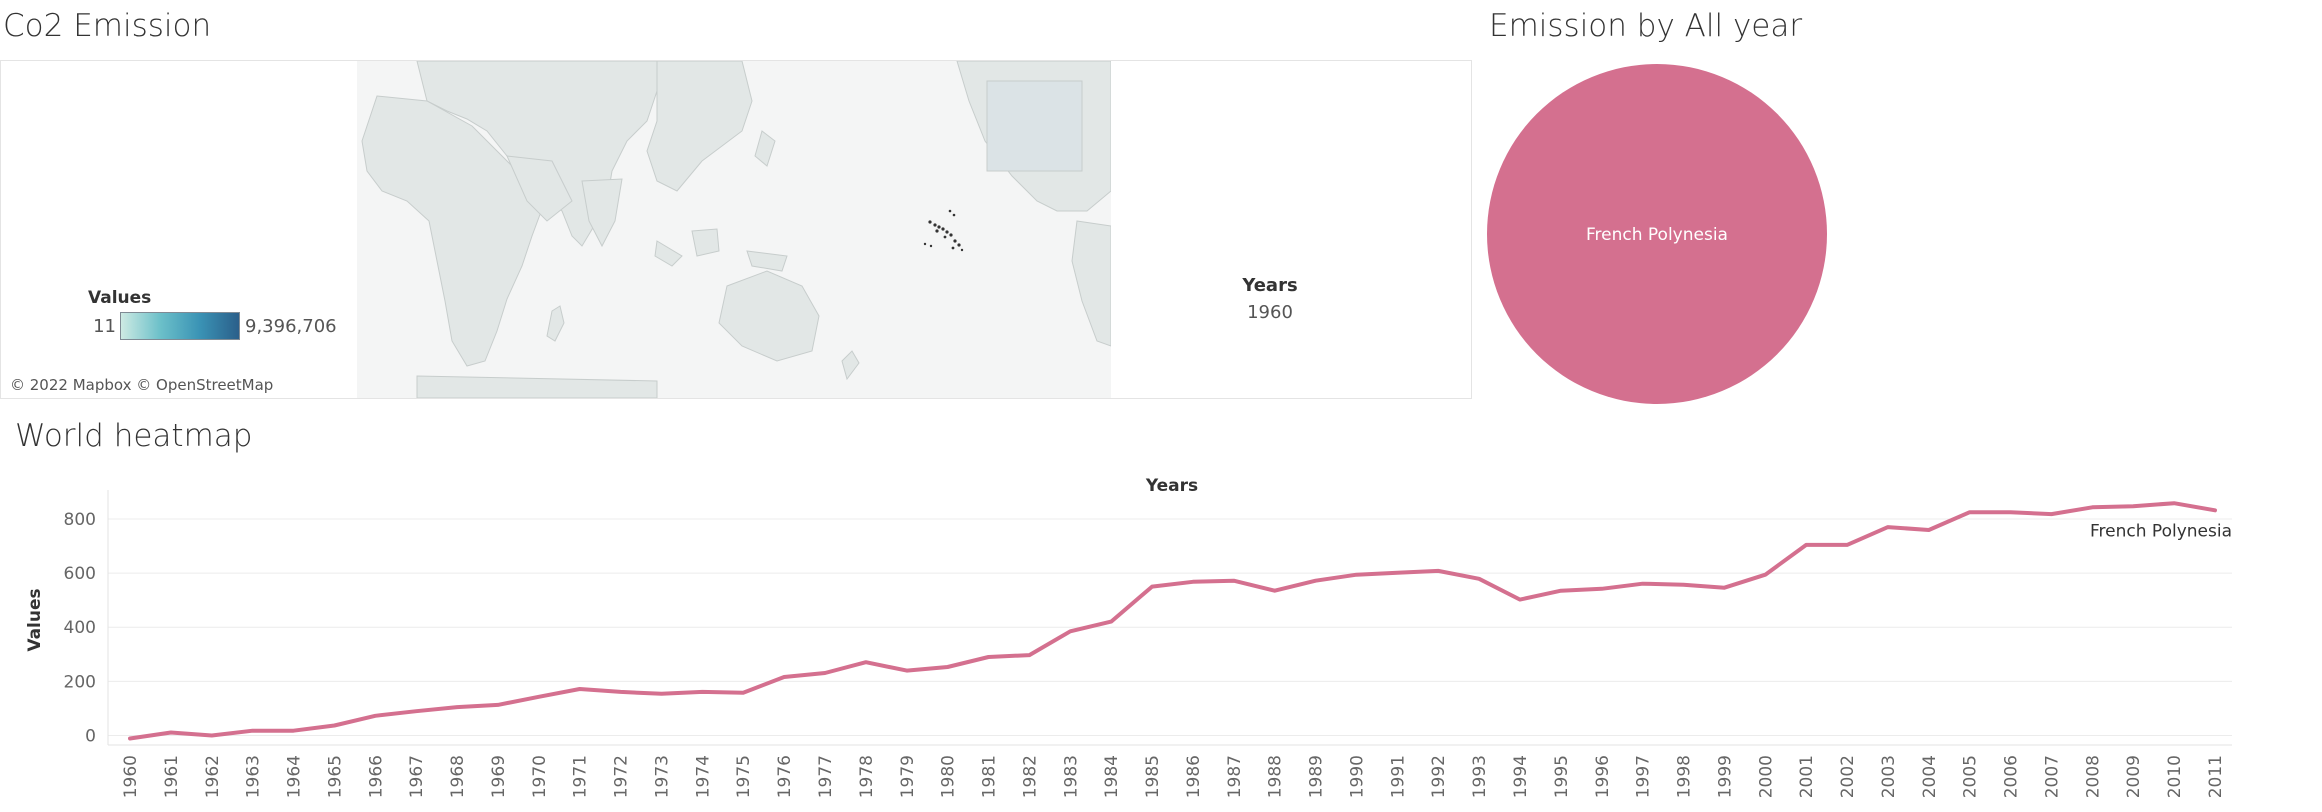 The width and height of the screenshot is (2322, 812). I want to click on x-tick-label: 1980, so click(949, 776).